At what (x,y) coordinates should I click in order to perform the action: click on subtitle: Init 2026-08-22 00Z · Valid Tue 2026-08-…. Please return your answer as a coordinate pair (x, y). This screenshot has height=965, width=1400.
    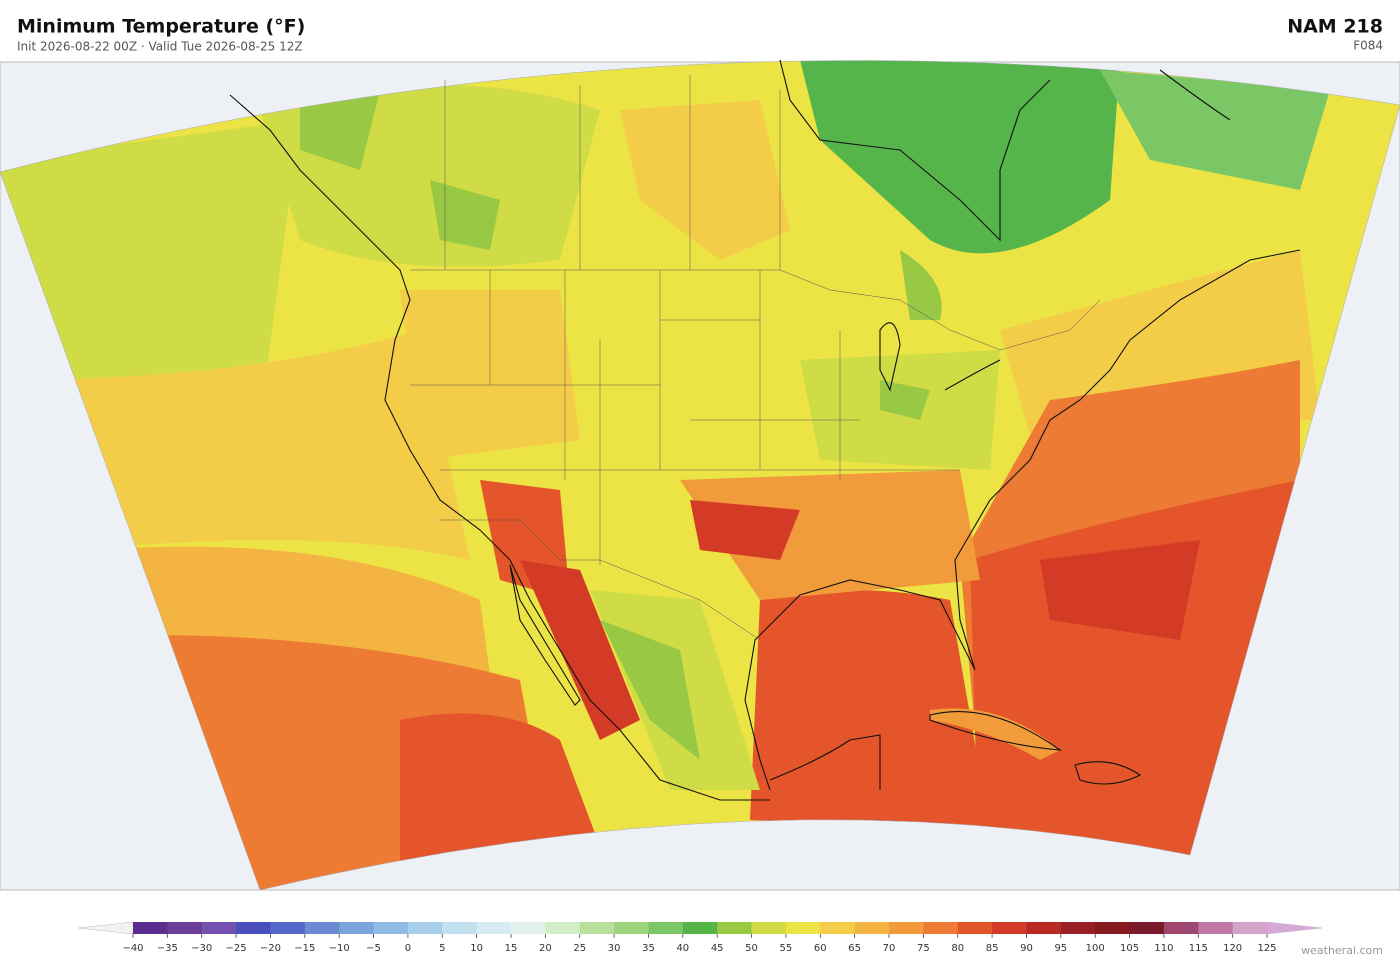
    Looking at the image, I should click on (160, 47).